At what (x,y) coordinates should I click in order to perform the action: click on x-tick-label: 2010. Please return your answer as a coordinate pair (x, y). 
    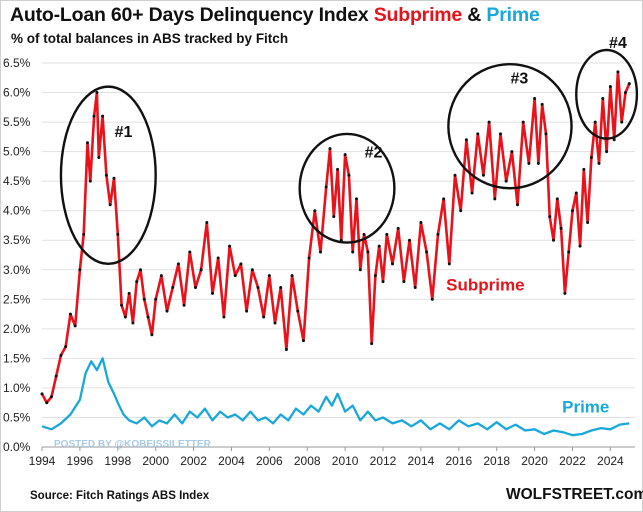
    Looking at the image, I should click on (345, 461).